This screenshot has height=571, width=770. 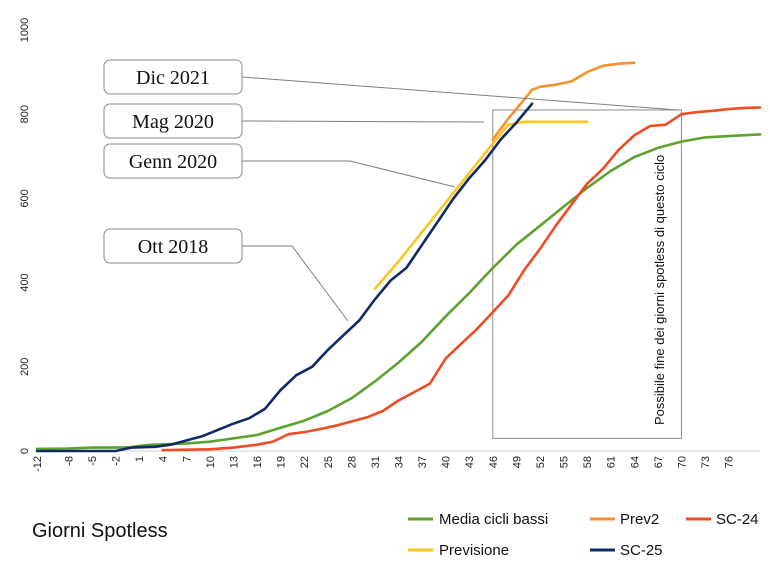 I want to click on x-tick-label: 31, so click(x=376, y=462).